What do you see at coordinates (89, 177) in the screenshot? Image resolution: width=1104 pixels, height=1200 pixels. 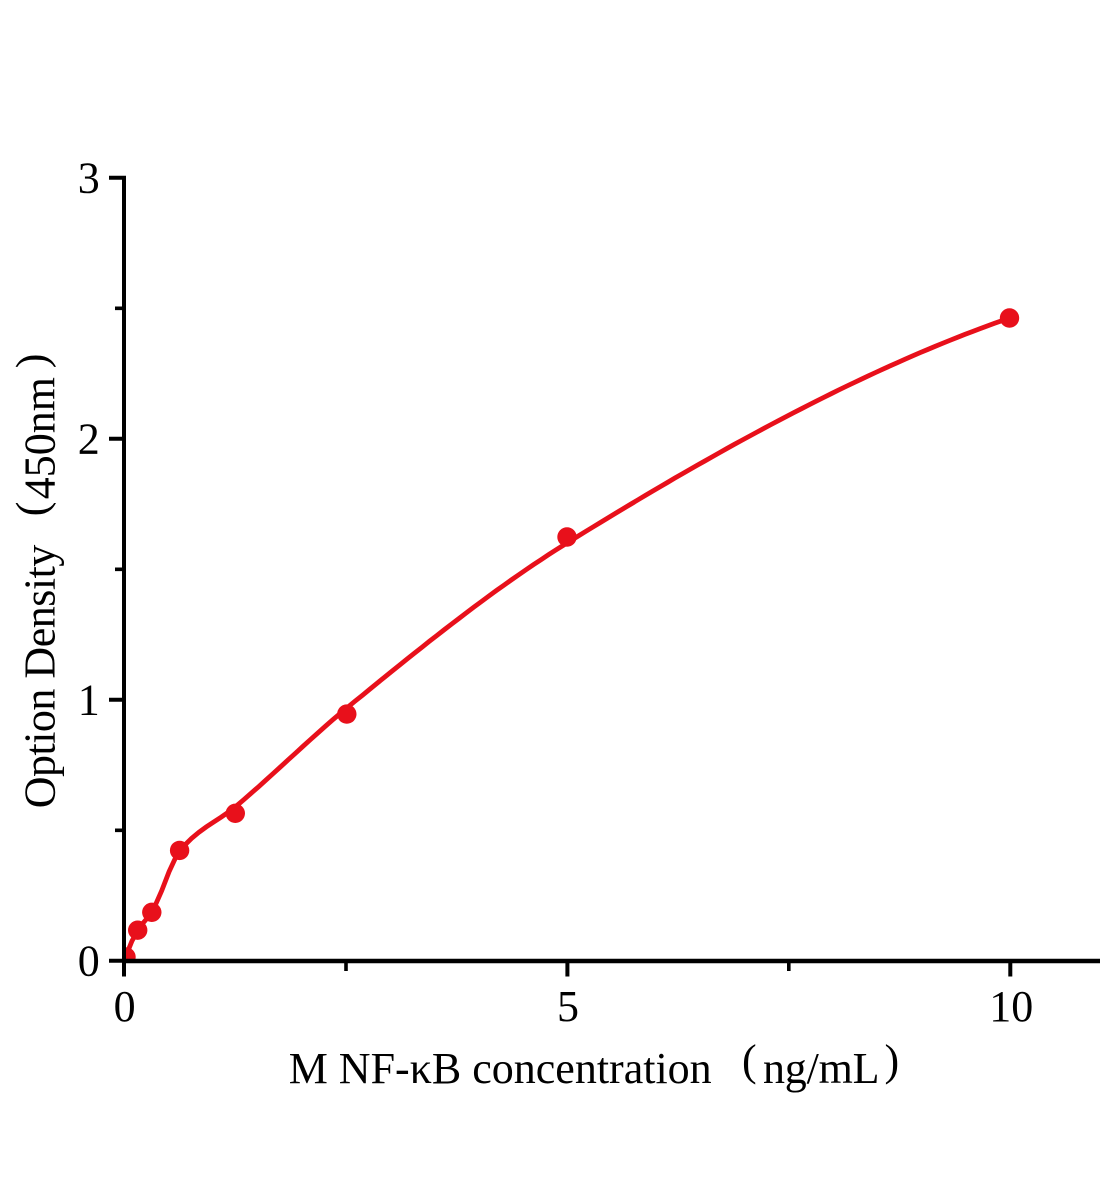 I see `svg-text: 3` at bounding box center [89, 177].